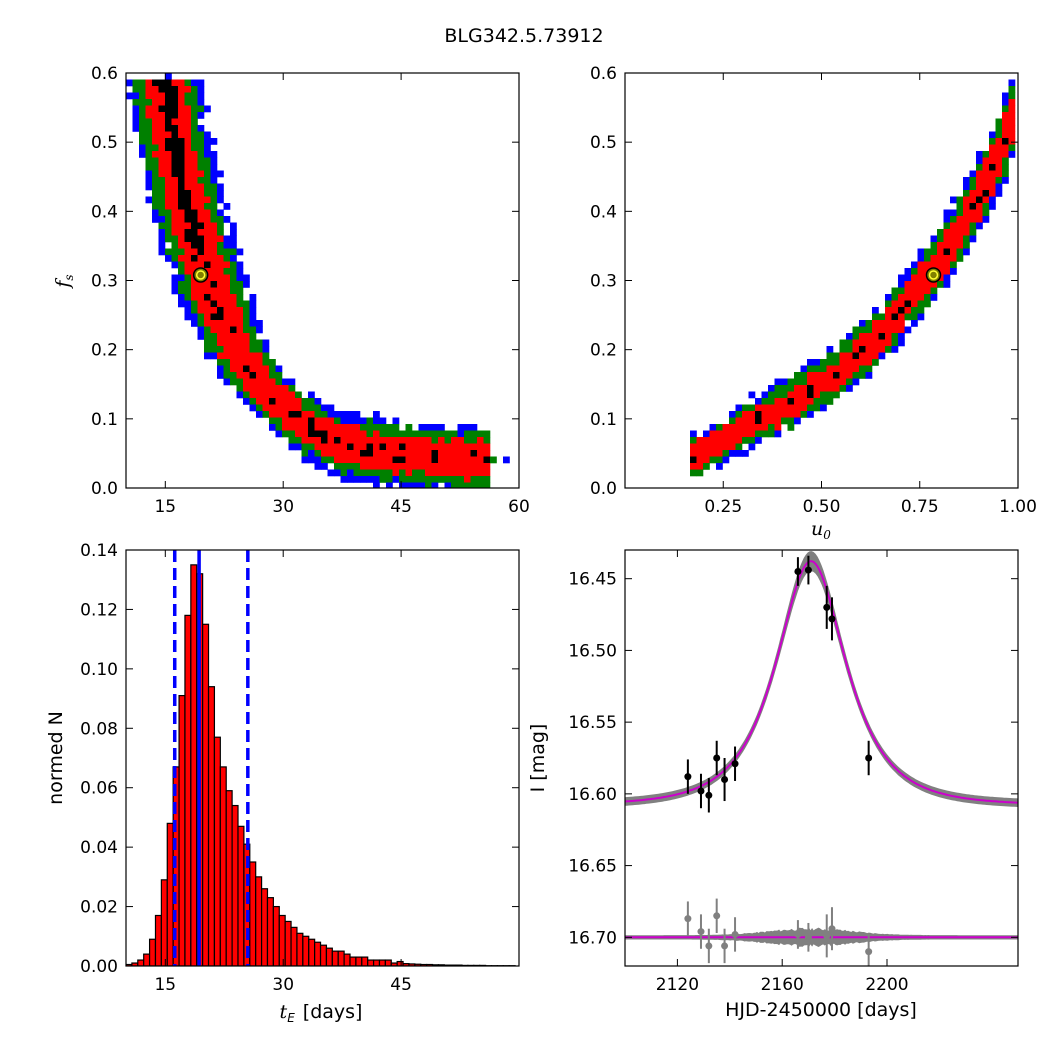 The image size is (1050, 1050). Describe the element at coordinates (56, 758) in the screenshot. I see `y-axis-label: normed N` at that location.